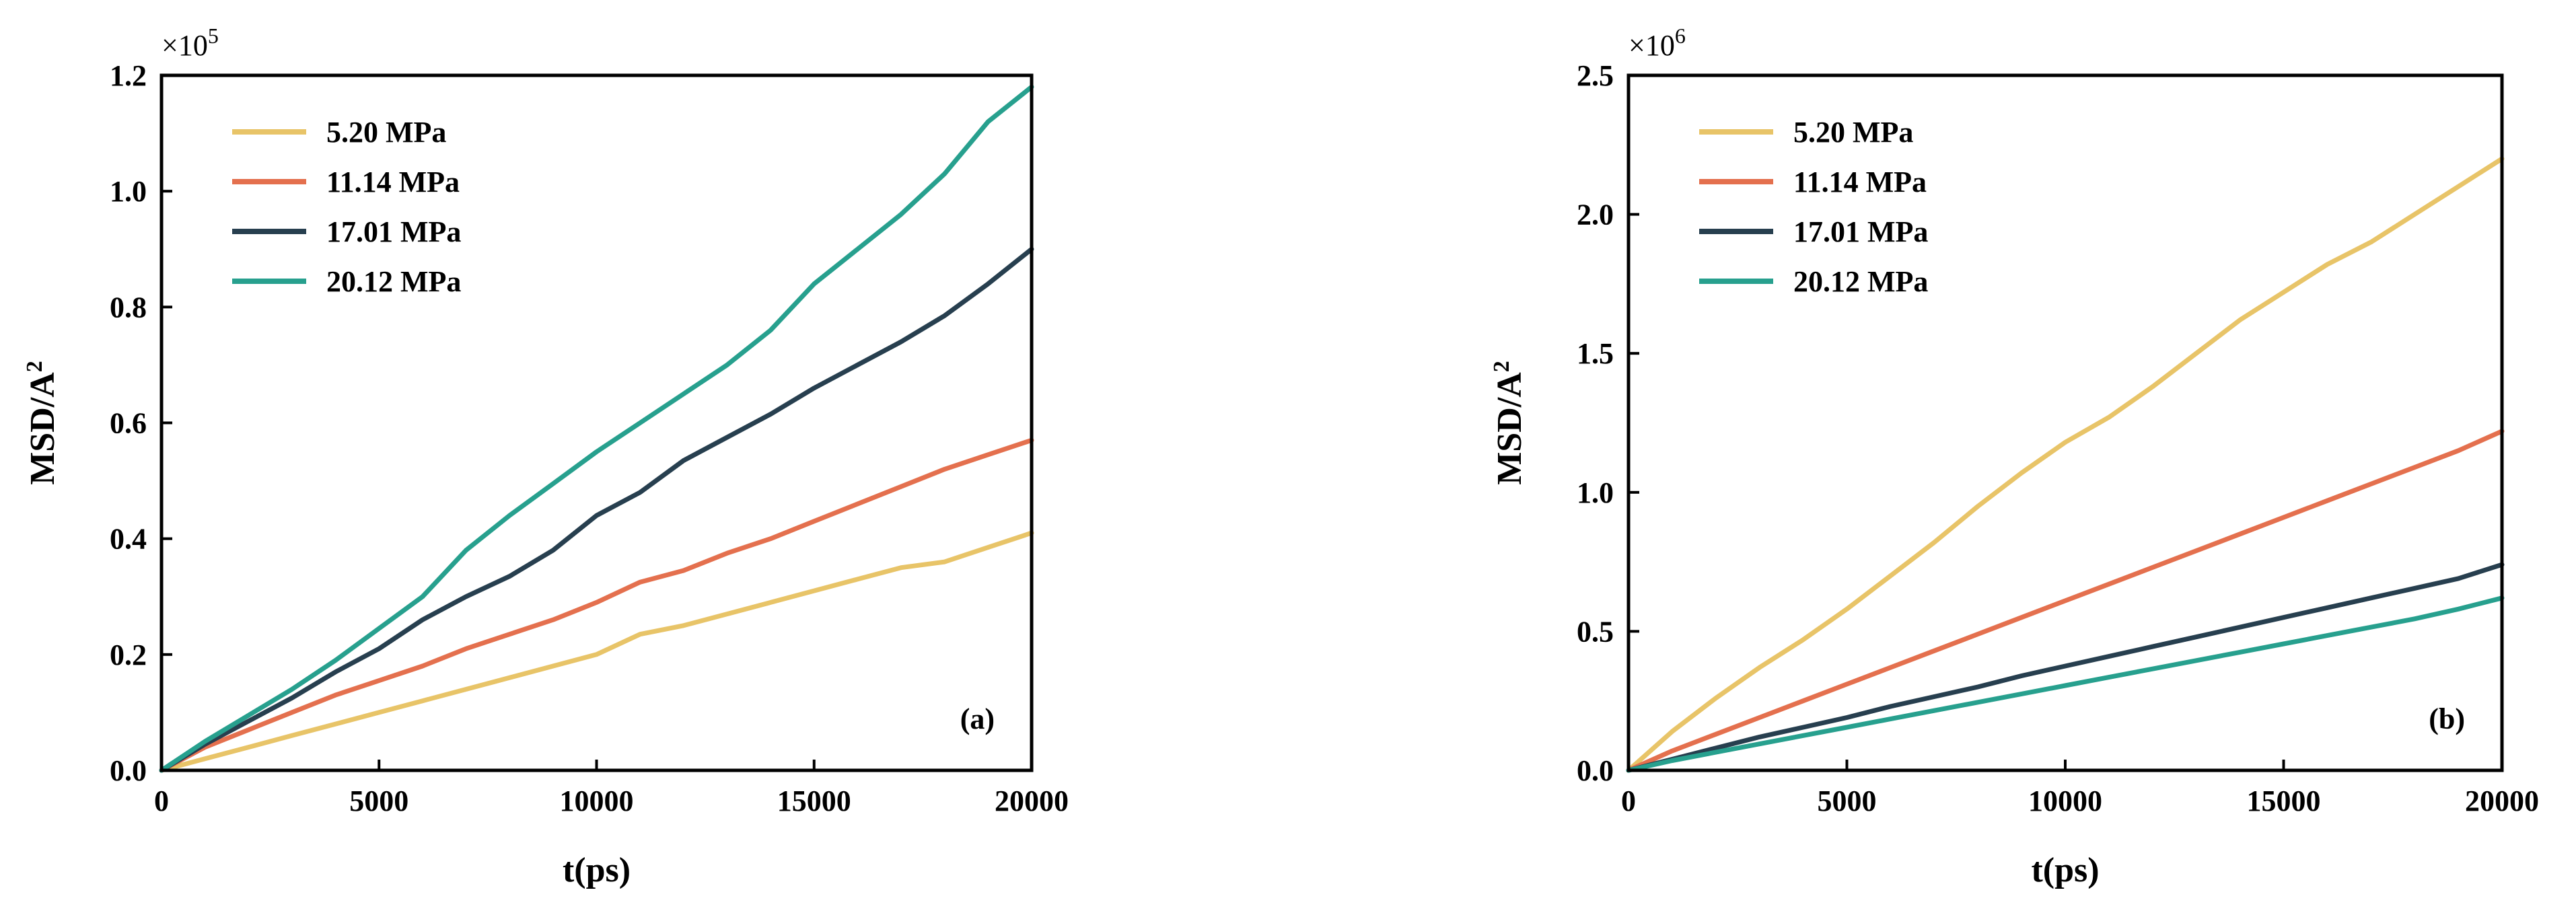 The width and height of the screenshot is (2576, 915). Describe the element at coordinates (1595, 76) in the screenshot. I see `chart-b-ytick-label: 2.5` at that location.